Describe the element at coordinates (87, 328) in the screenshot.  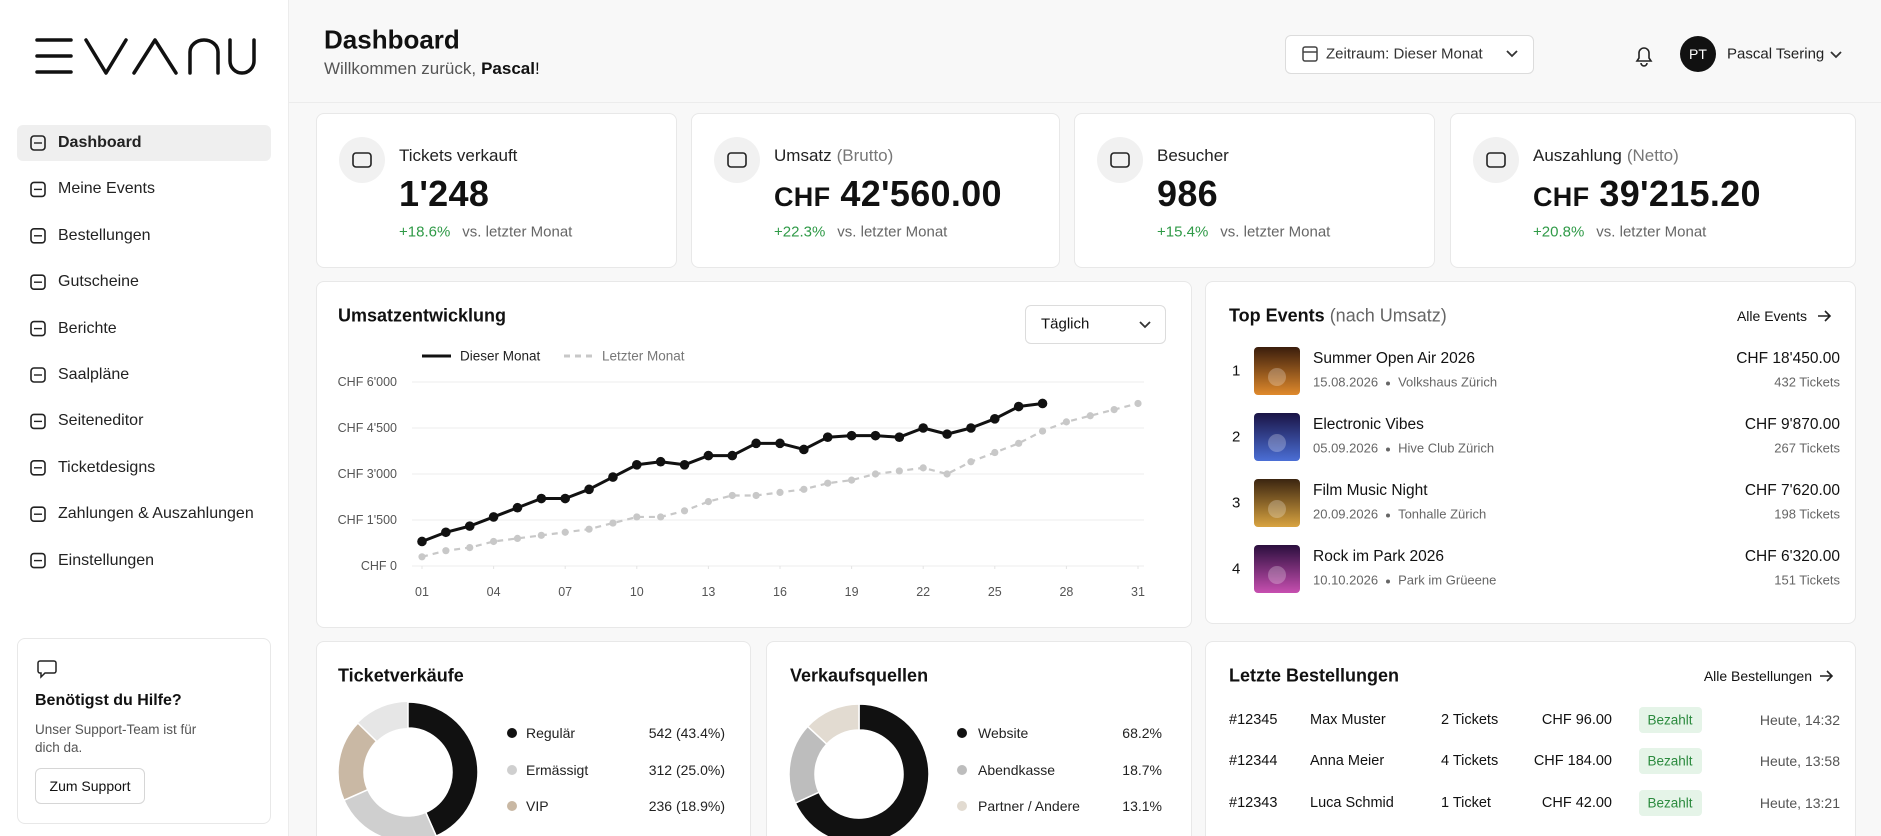
I see `nav-item: Berichte` at that location.